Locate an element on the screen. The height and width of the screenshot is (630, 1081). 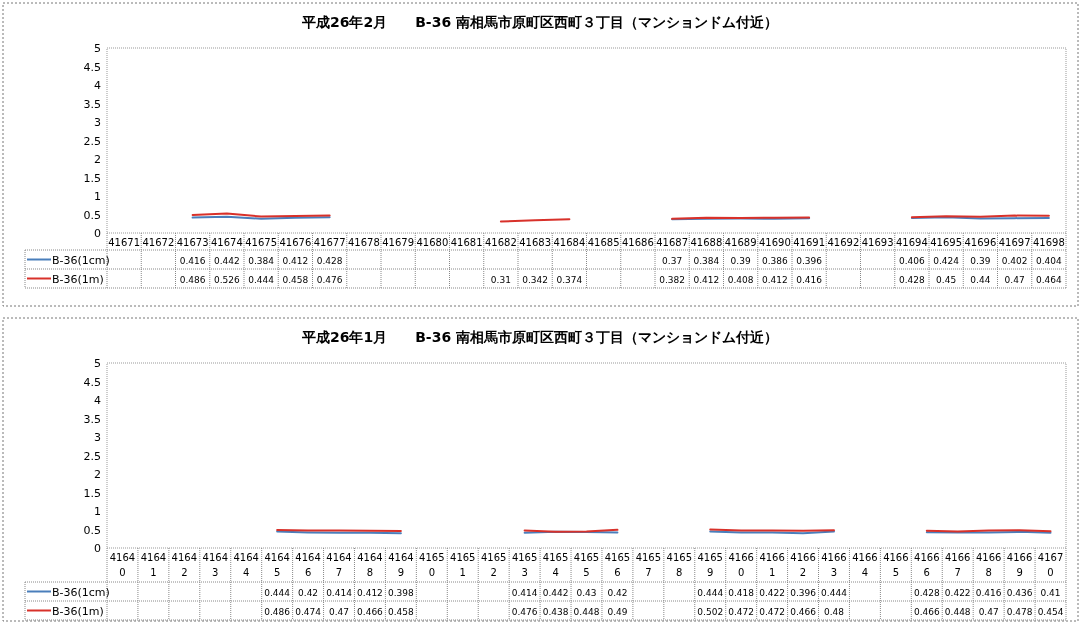
data-label: 0.448 is located at coordinates (957, 612).